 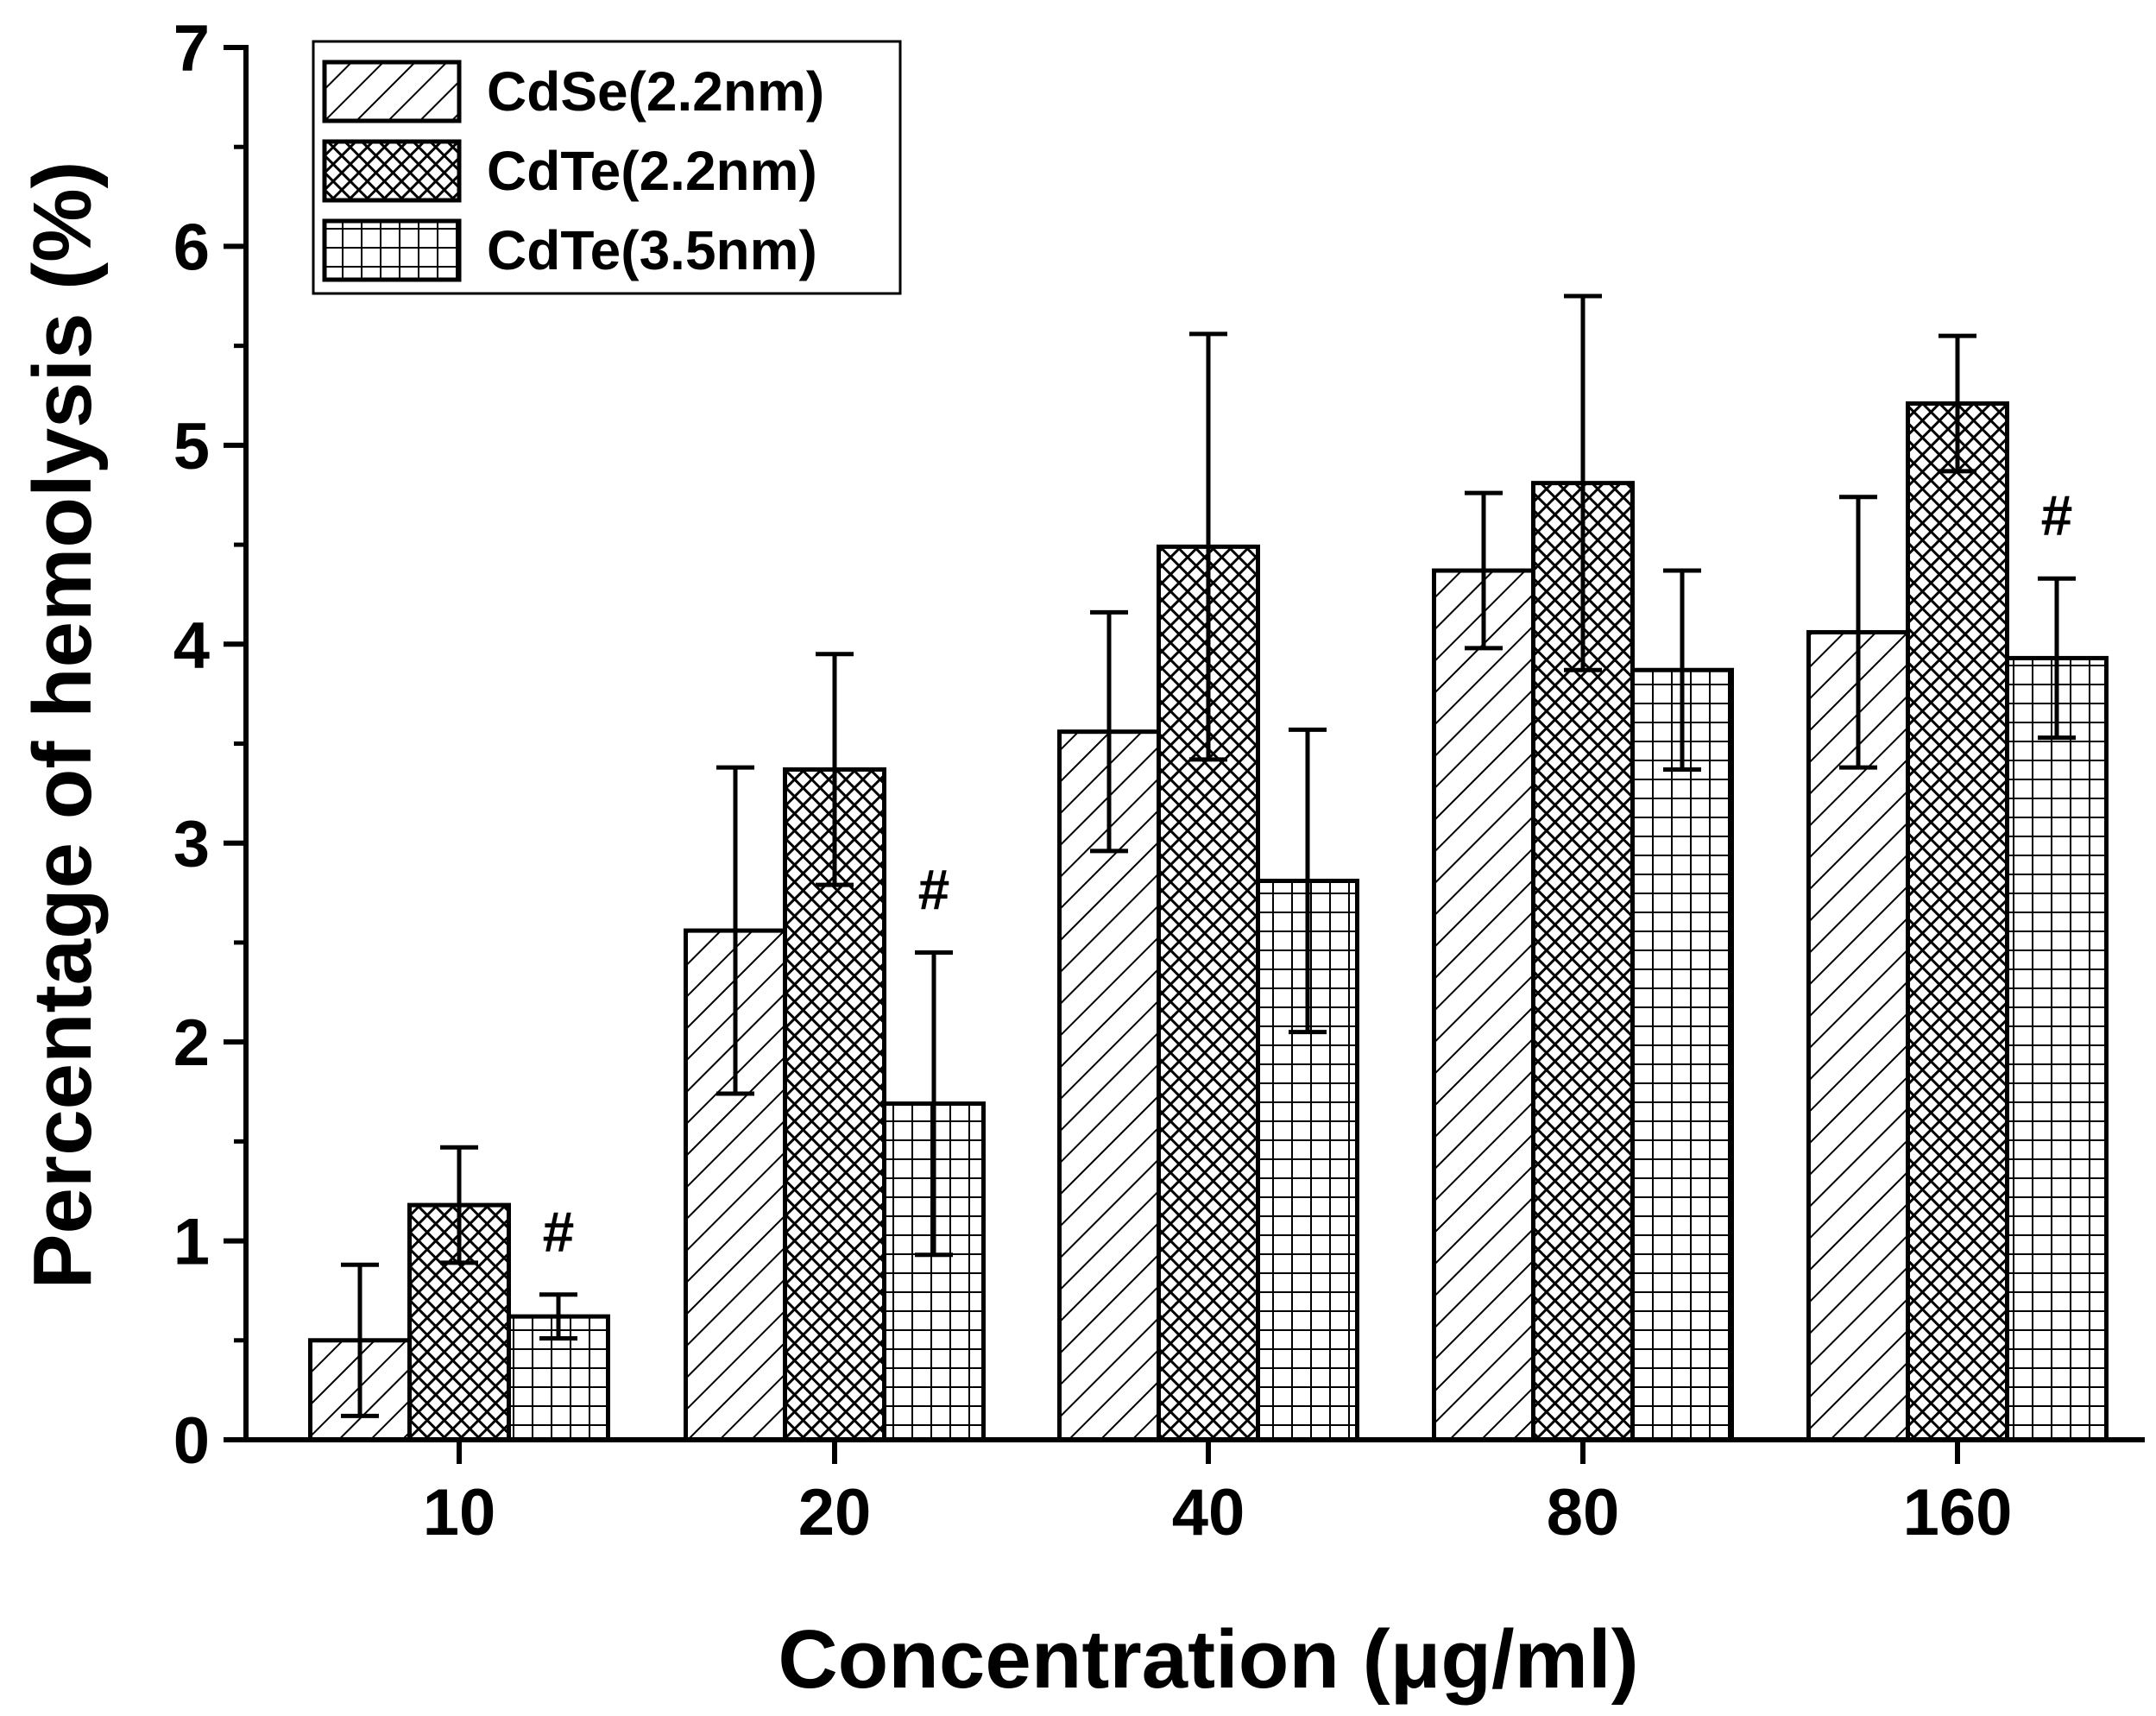 What do you see at coordinates (1483, 1005) in the screenshot?
I see `bar-cdse-2-2nm--80` at bounding box center [1483, 1005].